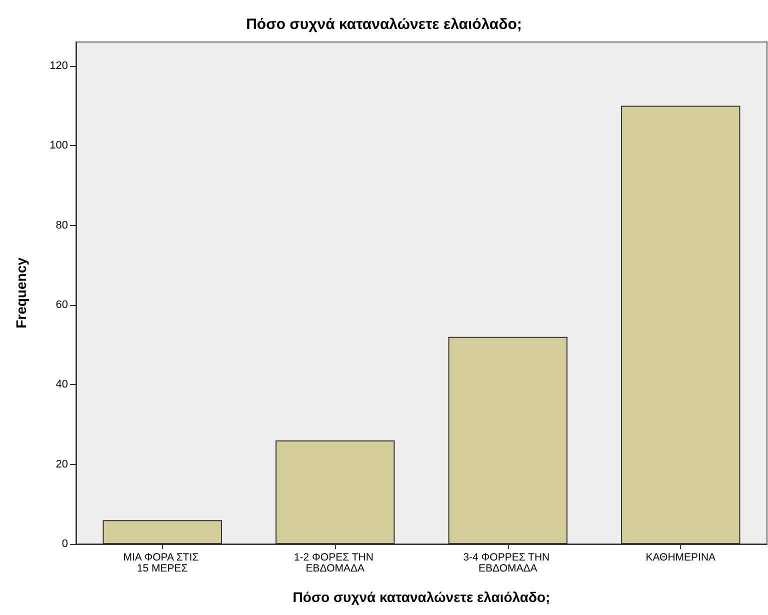 The image size is (768, 615). What do you see at coordinates (508, 563) in the screenshot?
I see `x-tick-label: 3-4 ΦΟΡΡΕΣ ΤΗΝ ΕΒΔΟΜΑΔΑ` at bounding box center [508, 563].